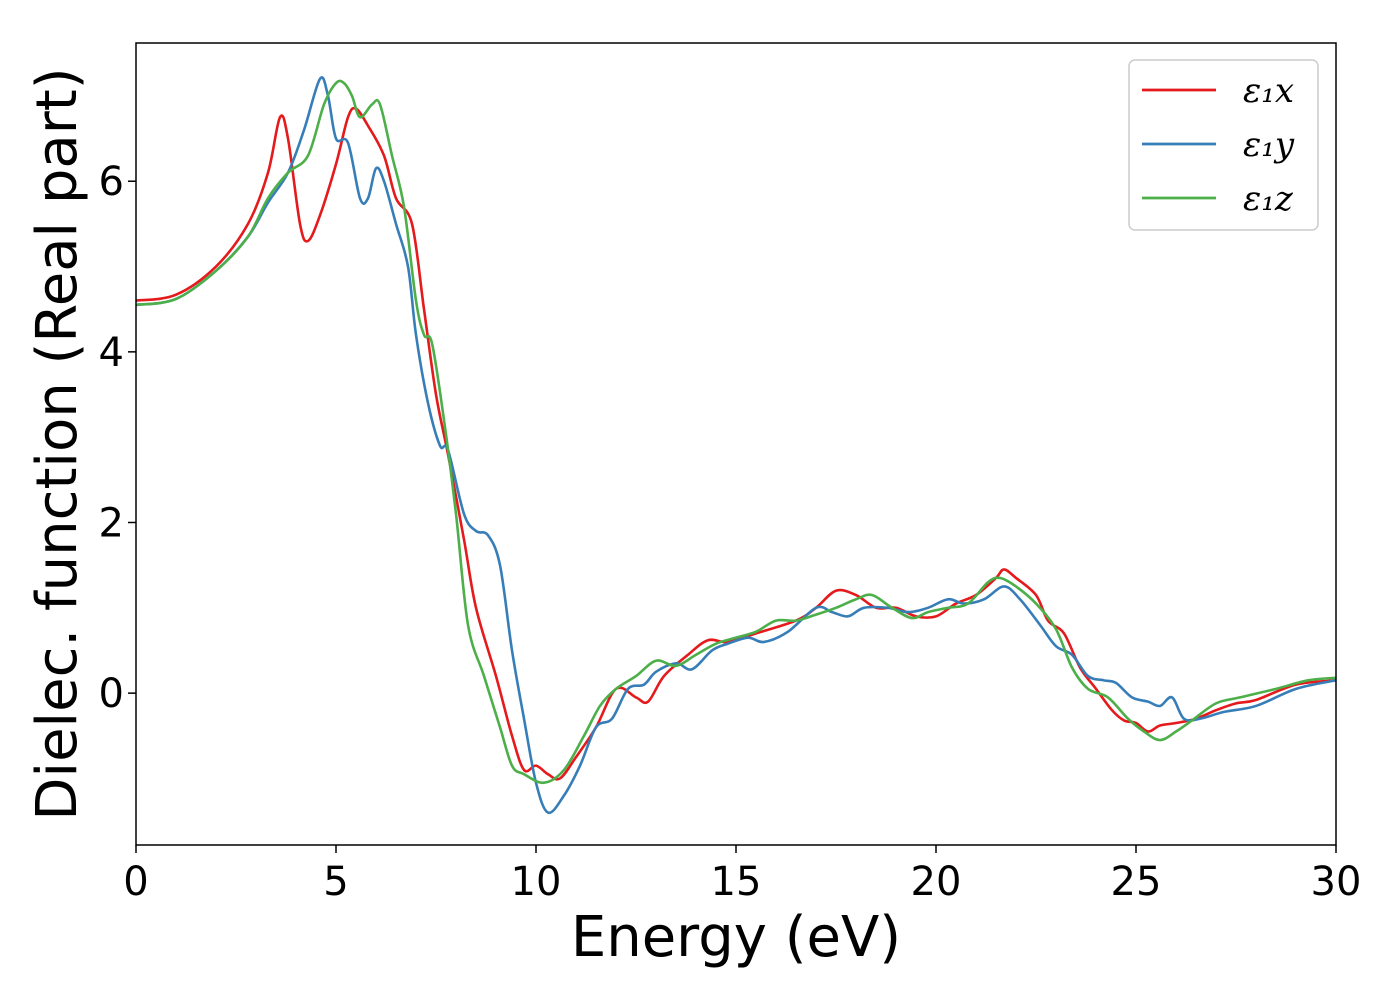  Describe the element at coordinates (117, 438) in the screenshot. I see `y-axis-ticks: 0 2 4 6` at that location.